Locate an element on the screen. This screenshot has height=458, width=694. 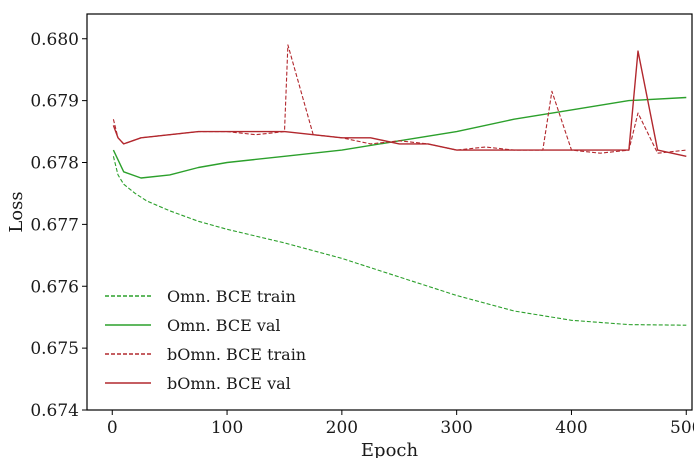
legend-label: Omn. BCE train is located at coordinates (231, 296).